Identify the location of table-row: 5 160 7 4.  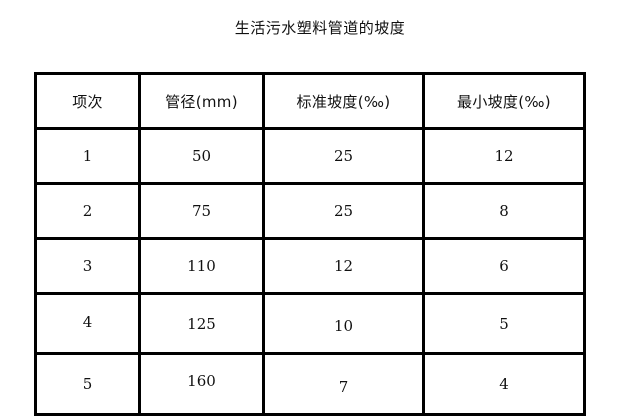
(310, 384).